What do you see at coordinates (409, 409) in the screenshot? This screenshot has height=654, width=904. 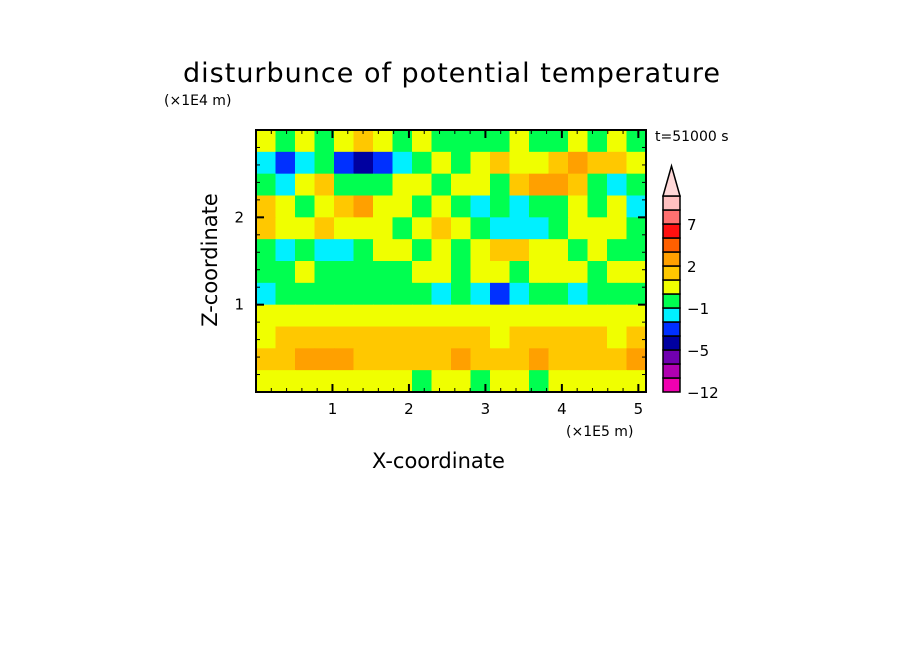 I see `x-tick-label: 2` at bounding box center [409, 409].